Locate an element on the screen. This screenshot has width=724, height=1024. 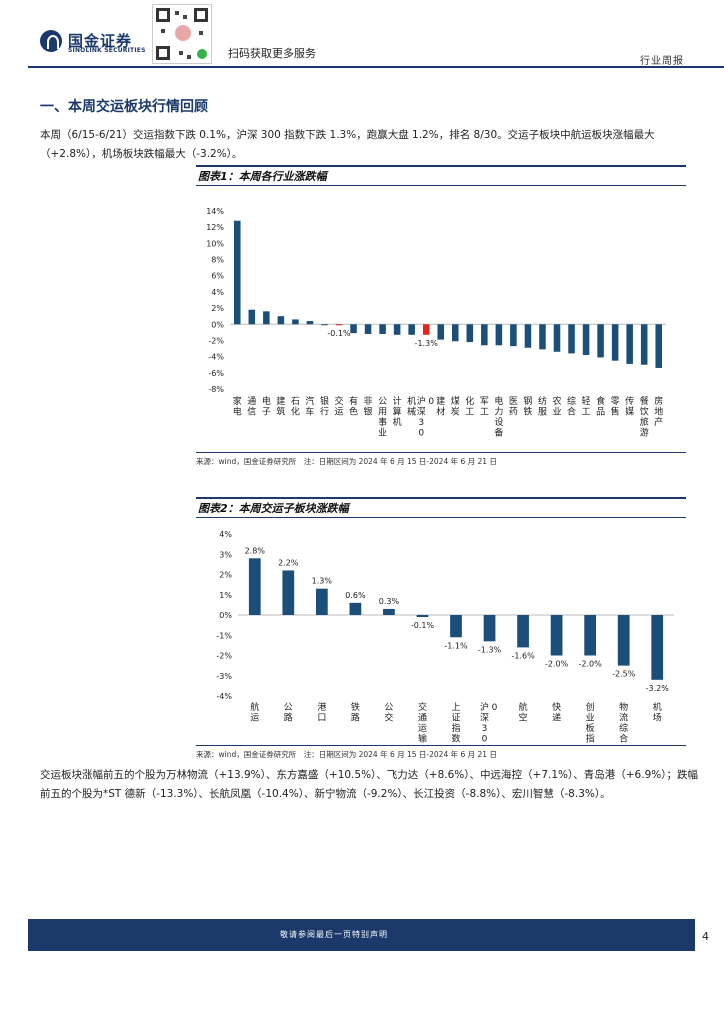
y-tick-label: 0% is located at coordinates (217, 324).